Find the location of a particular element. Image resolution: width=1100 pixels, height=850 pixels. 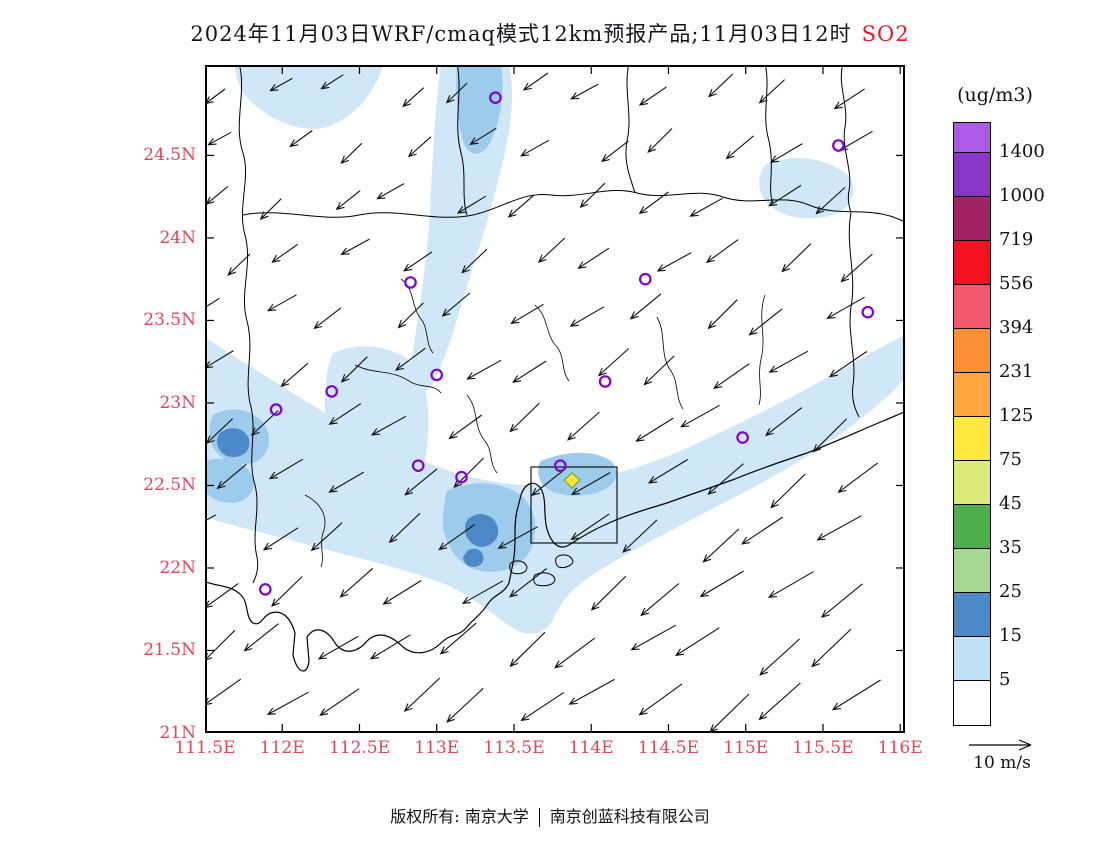

lat-tick-label: 23.5N is located at coordinates (169, 320).